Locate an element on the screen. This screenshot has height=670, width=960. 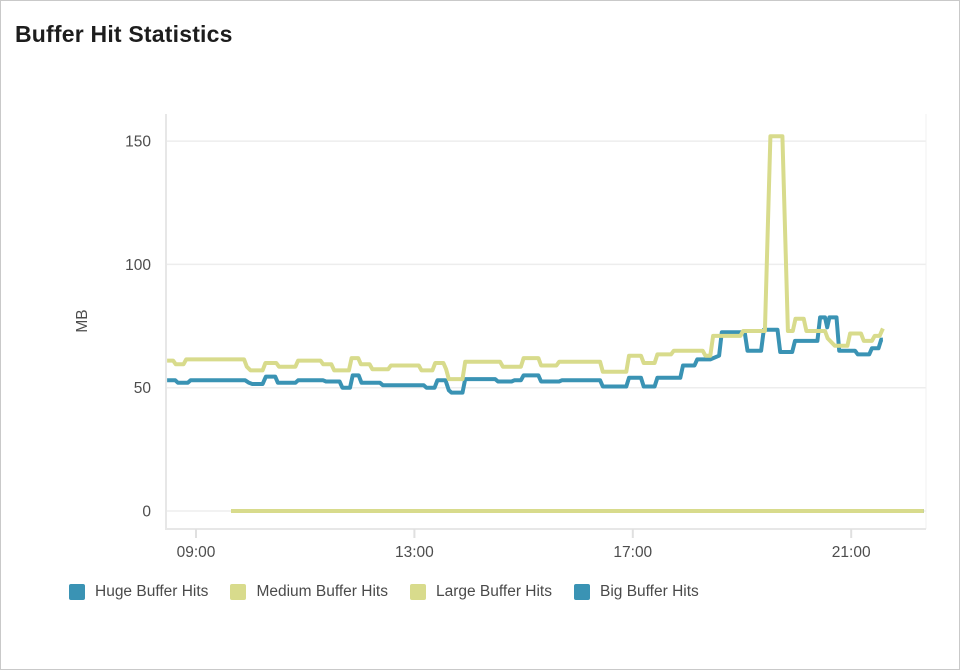
large-buffer-hits-swatch-icon is located at coordinates (417, 592).